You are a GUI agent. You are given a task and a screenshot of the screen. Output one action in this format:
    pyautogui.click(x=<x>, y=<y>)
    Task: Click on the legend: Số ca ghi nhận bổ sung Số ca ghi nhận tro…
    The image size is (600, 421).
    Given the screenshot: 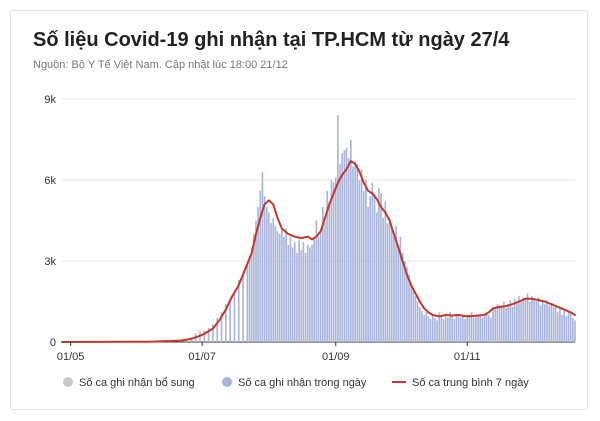 What is the action you would take?
    pyautogui.click(x=296, y=383)
    